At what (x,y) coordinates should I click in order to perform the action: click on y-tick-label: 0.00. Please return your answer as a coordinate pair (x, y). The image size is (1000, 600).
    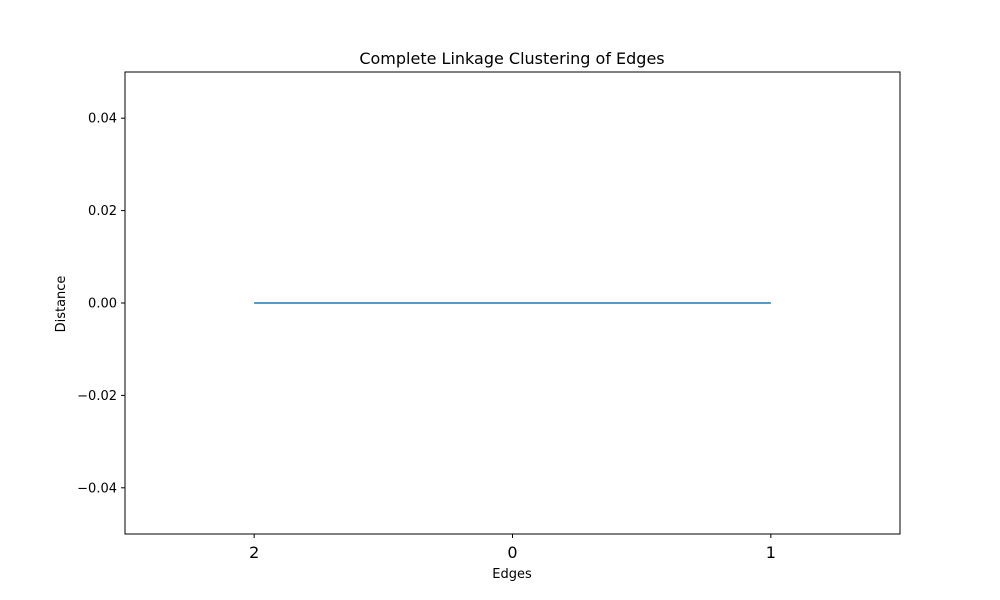
    Looking at the image, I should click on (102, 304).